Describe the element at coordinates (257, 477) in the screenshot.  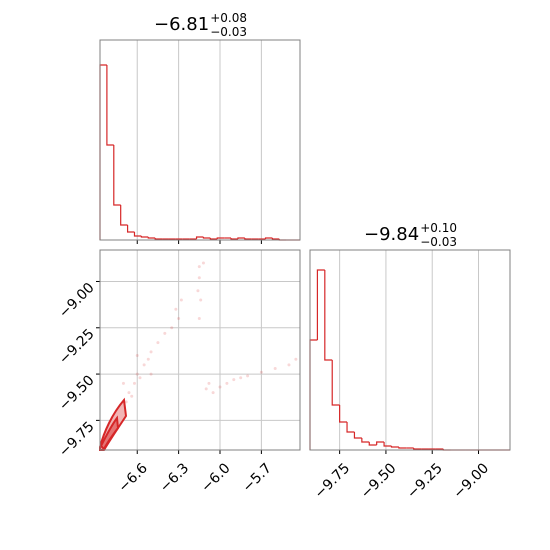
I see `x-tick-label: −5.7` at that location.